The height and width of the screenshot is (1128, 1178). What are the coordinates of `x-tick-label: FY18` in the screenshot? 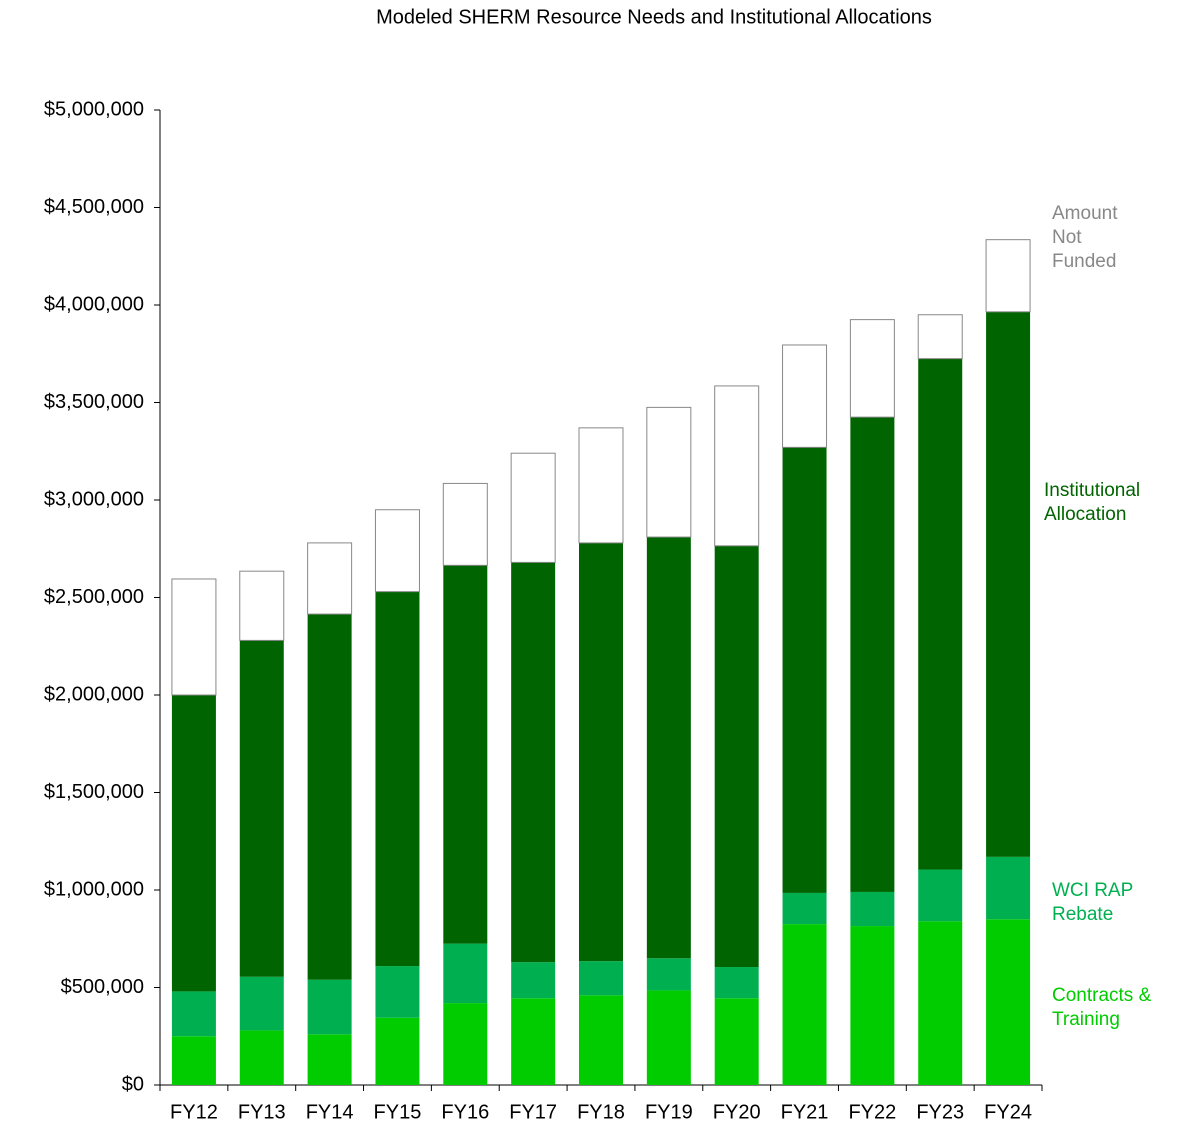 It's located at (601, 1112).